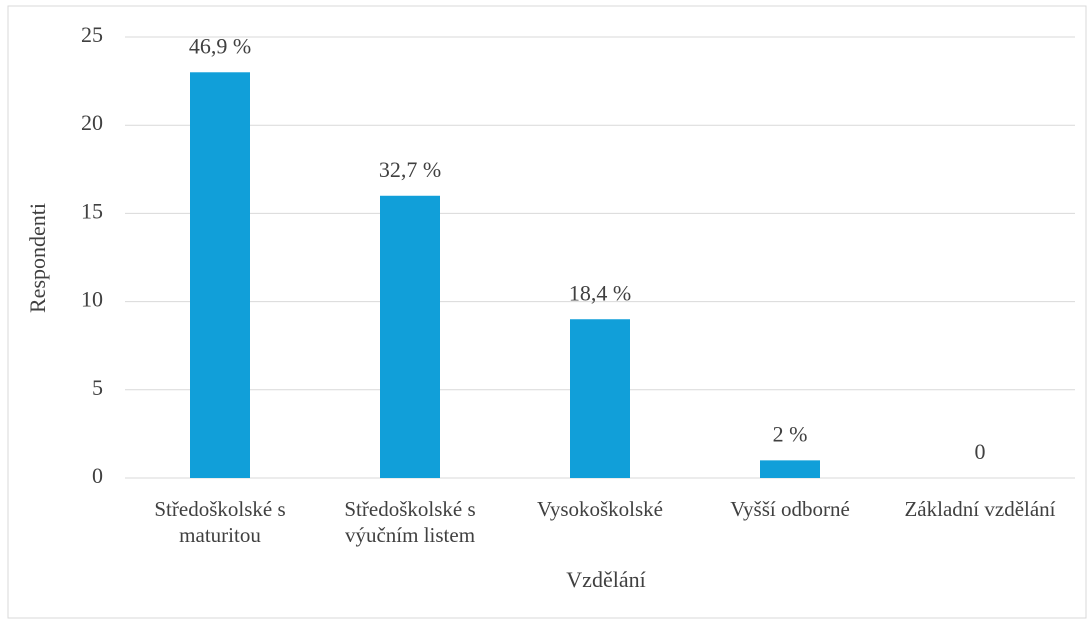  What do you see at coordinates (92, 34) in the screenshot?
I see `y-tick-label: 25` at bounding box center [92, 34].